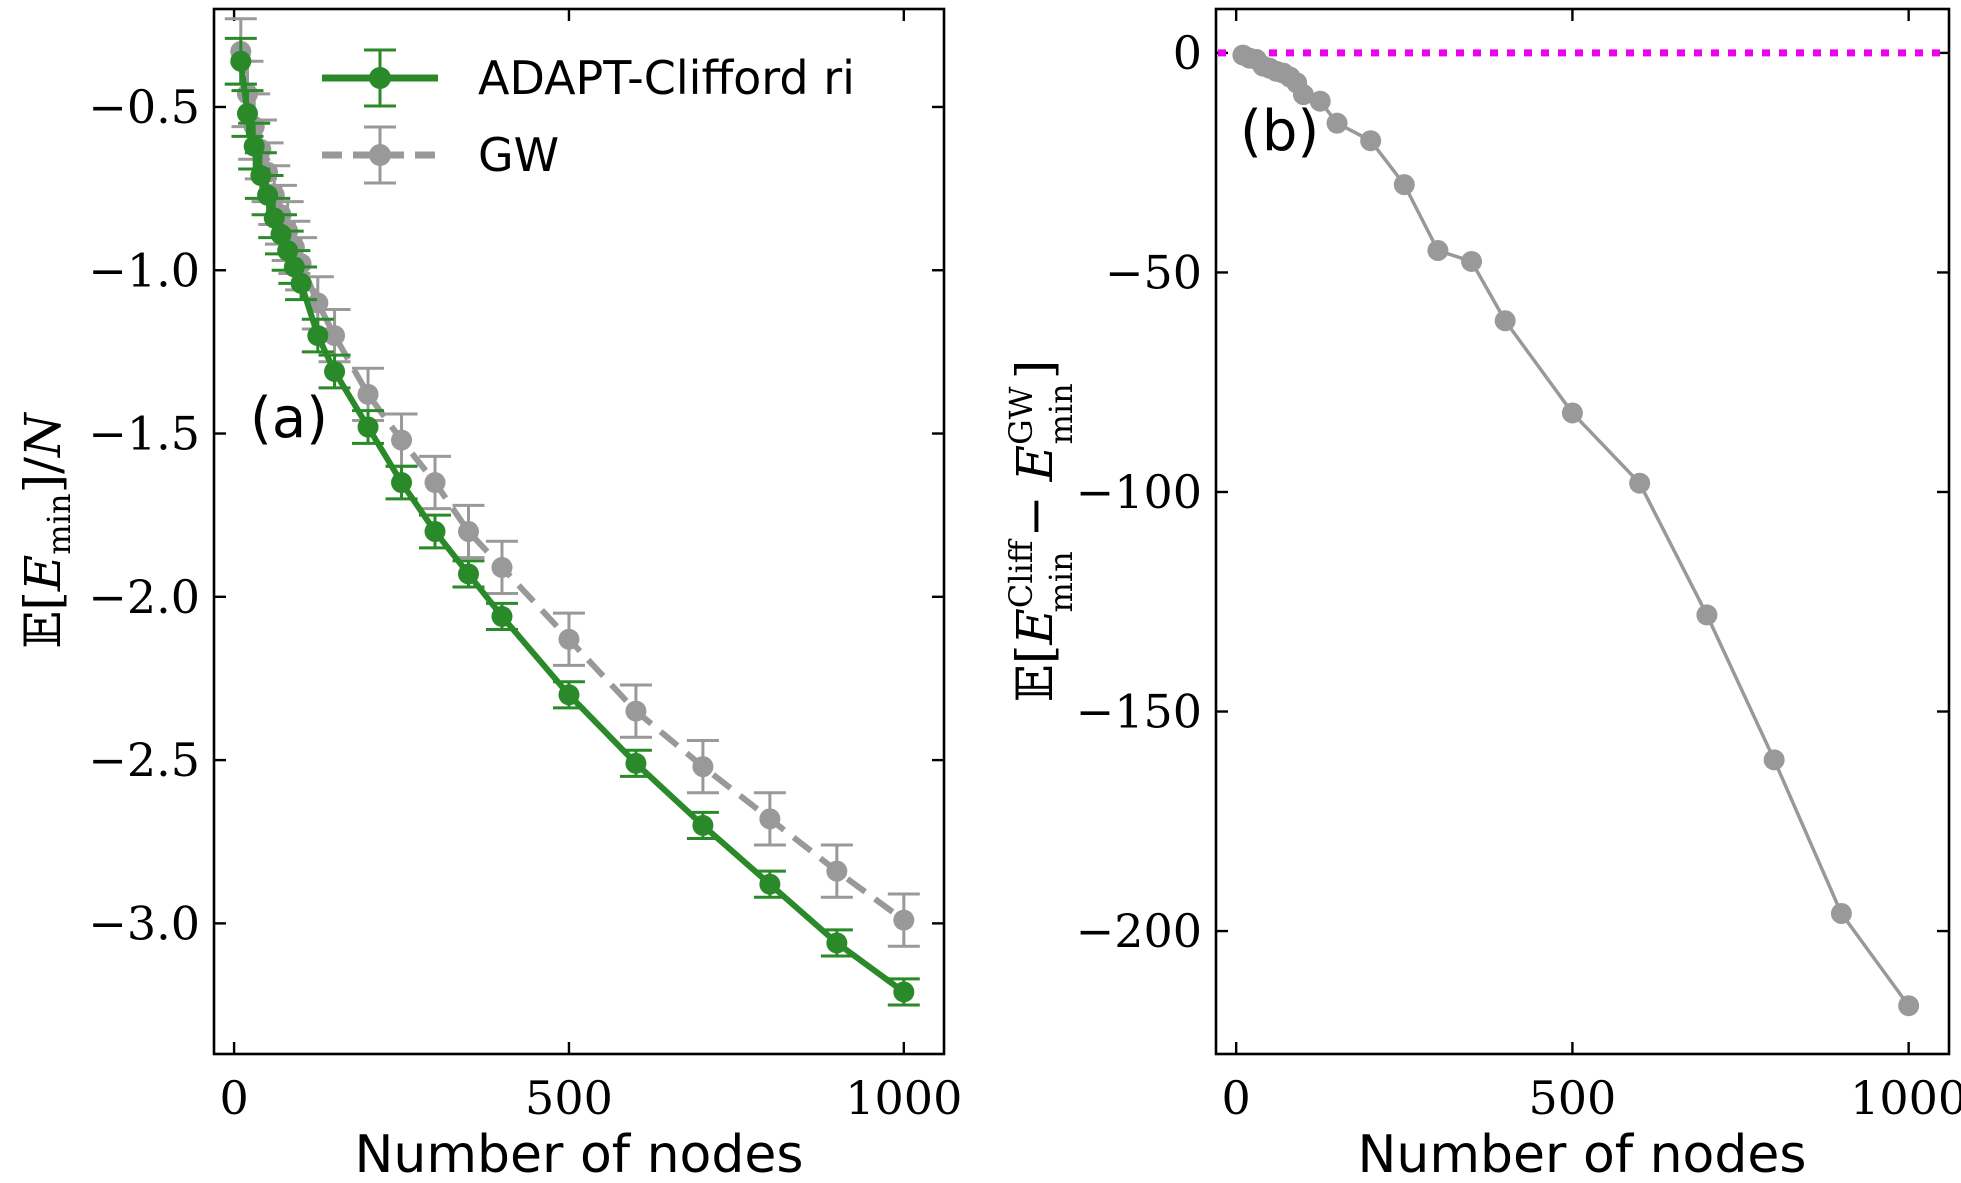 Image resolution: width=1961 pixels, height=1183 pixels. I want to click on panel-a-ytick-label: −1.5, so click(144, 434).